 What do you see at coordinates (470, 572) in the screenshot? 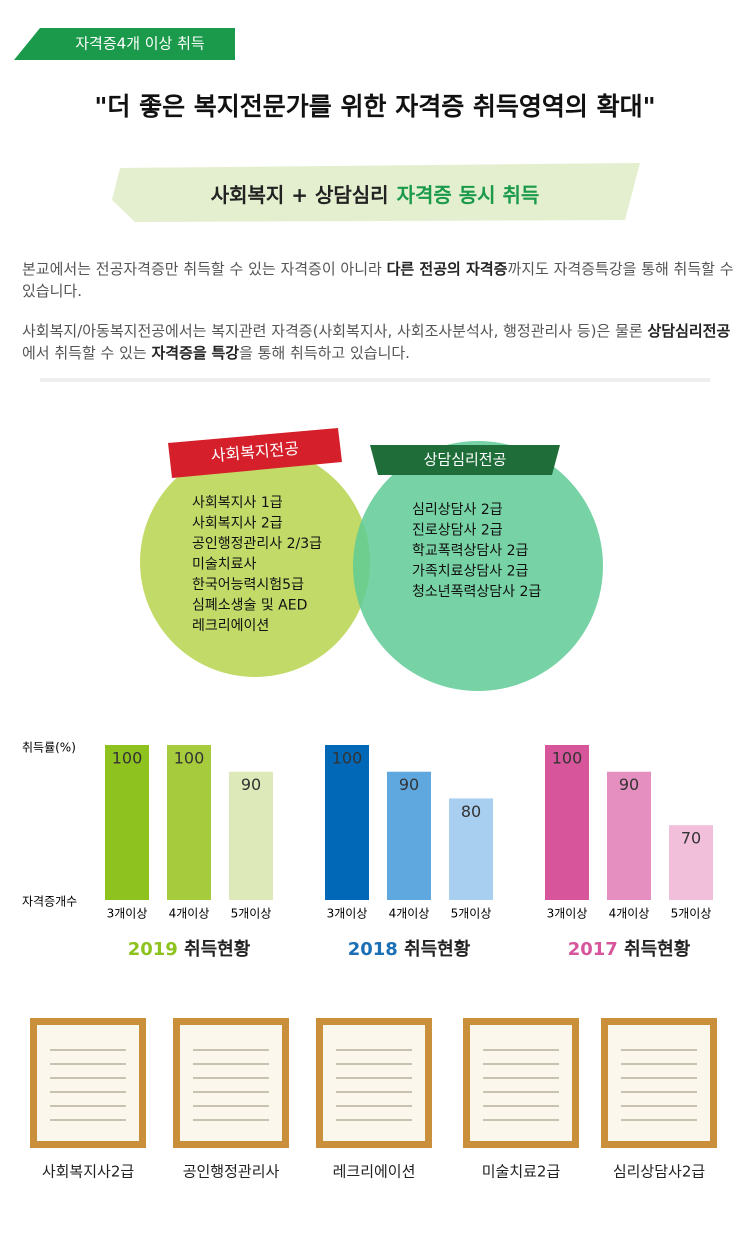
I see `venn-item: 가족치료상담사 2급` at bounding box center [470, 572].